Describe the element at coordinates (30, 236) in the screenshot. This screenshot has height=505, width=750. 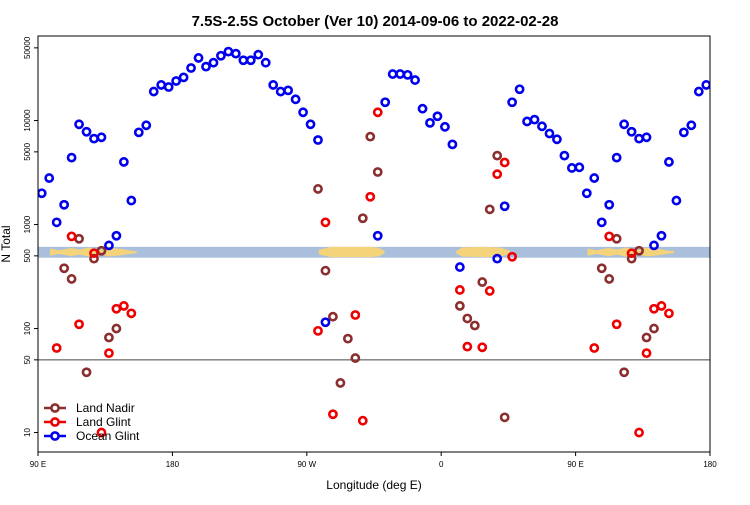
I see `y-axis: 10 50 100 500 1000 5000 10000 50000` at that location.